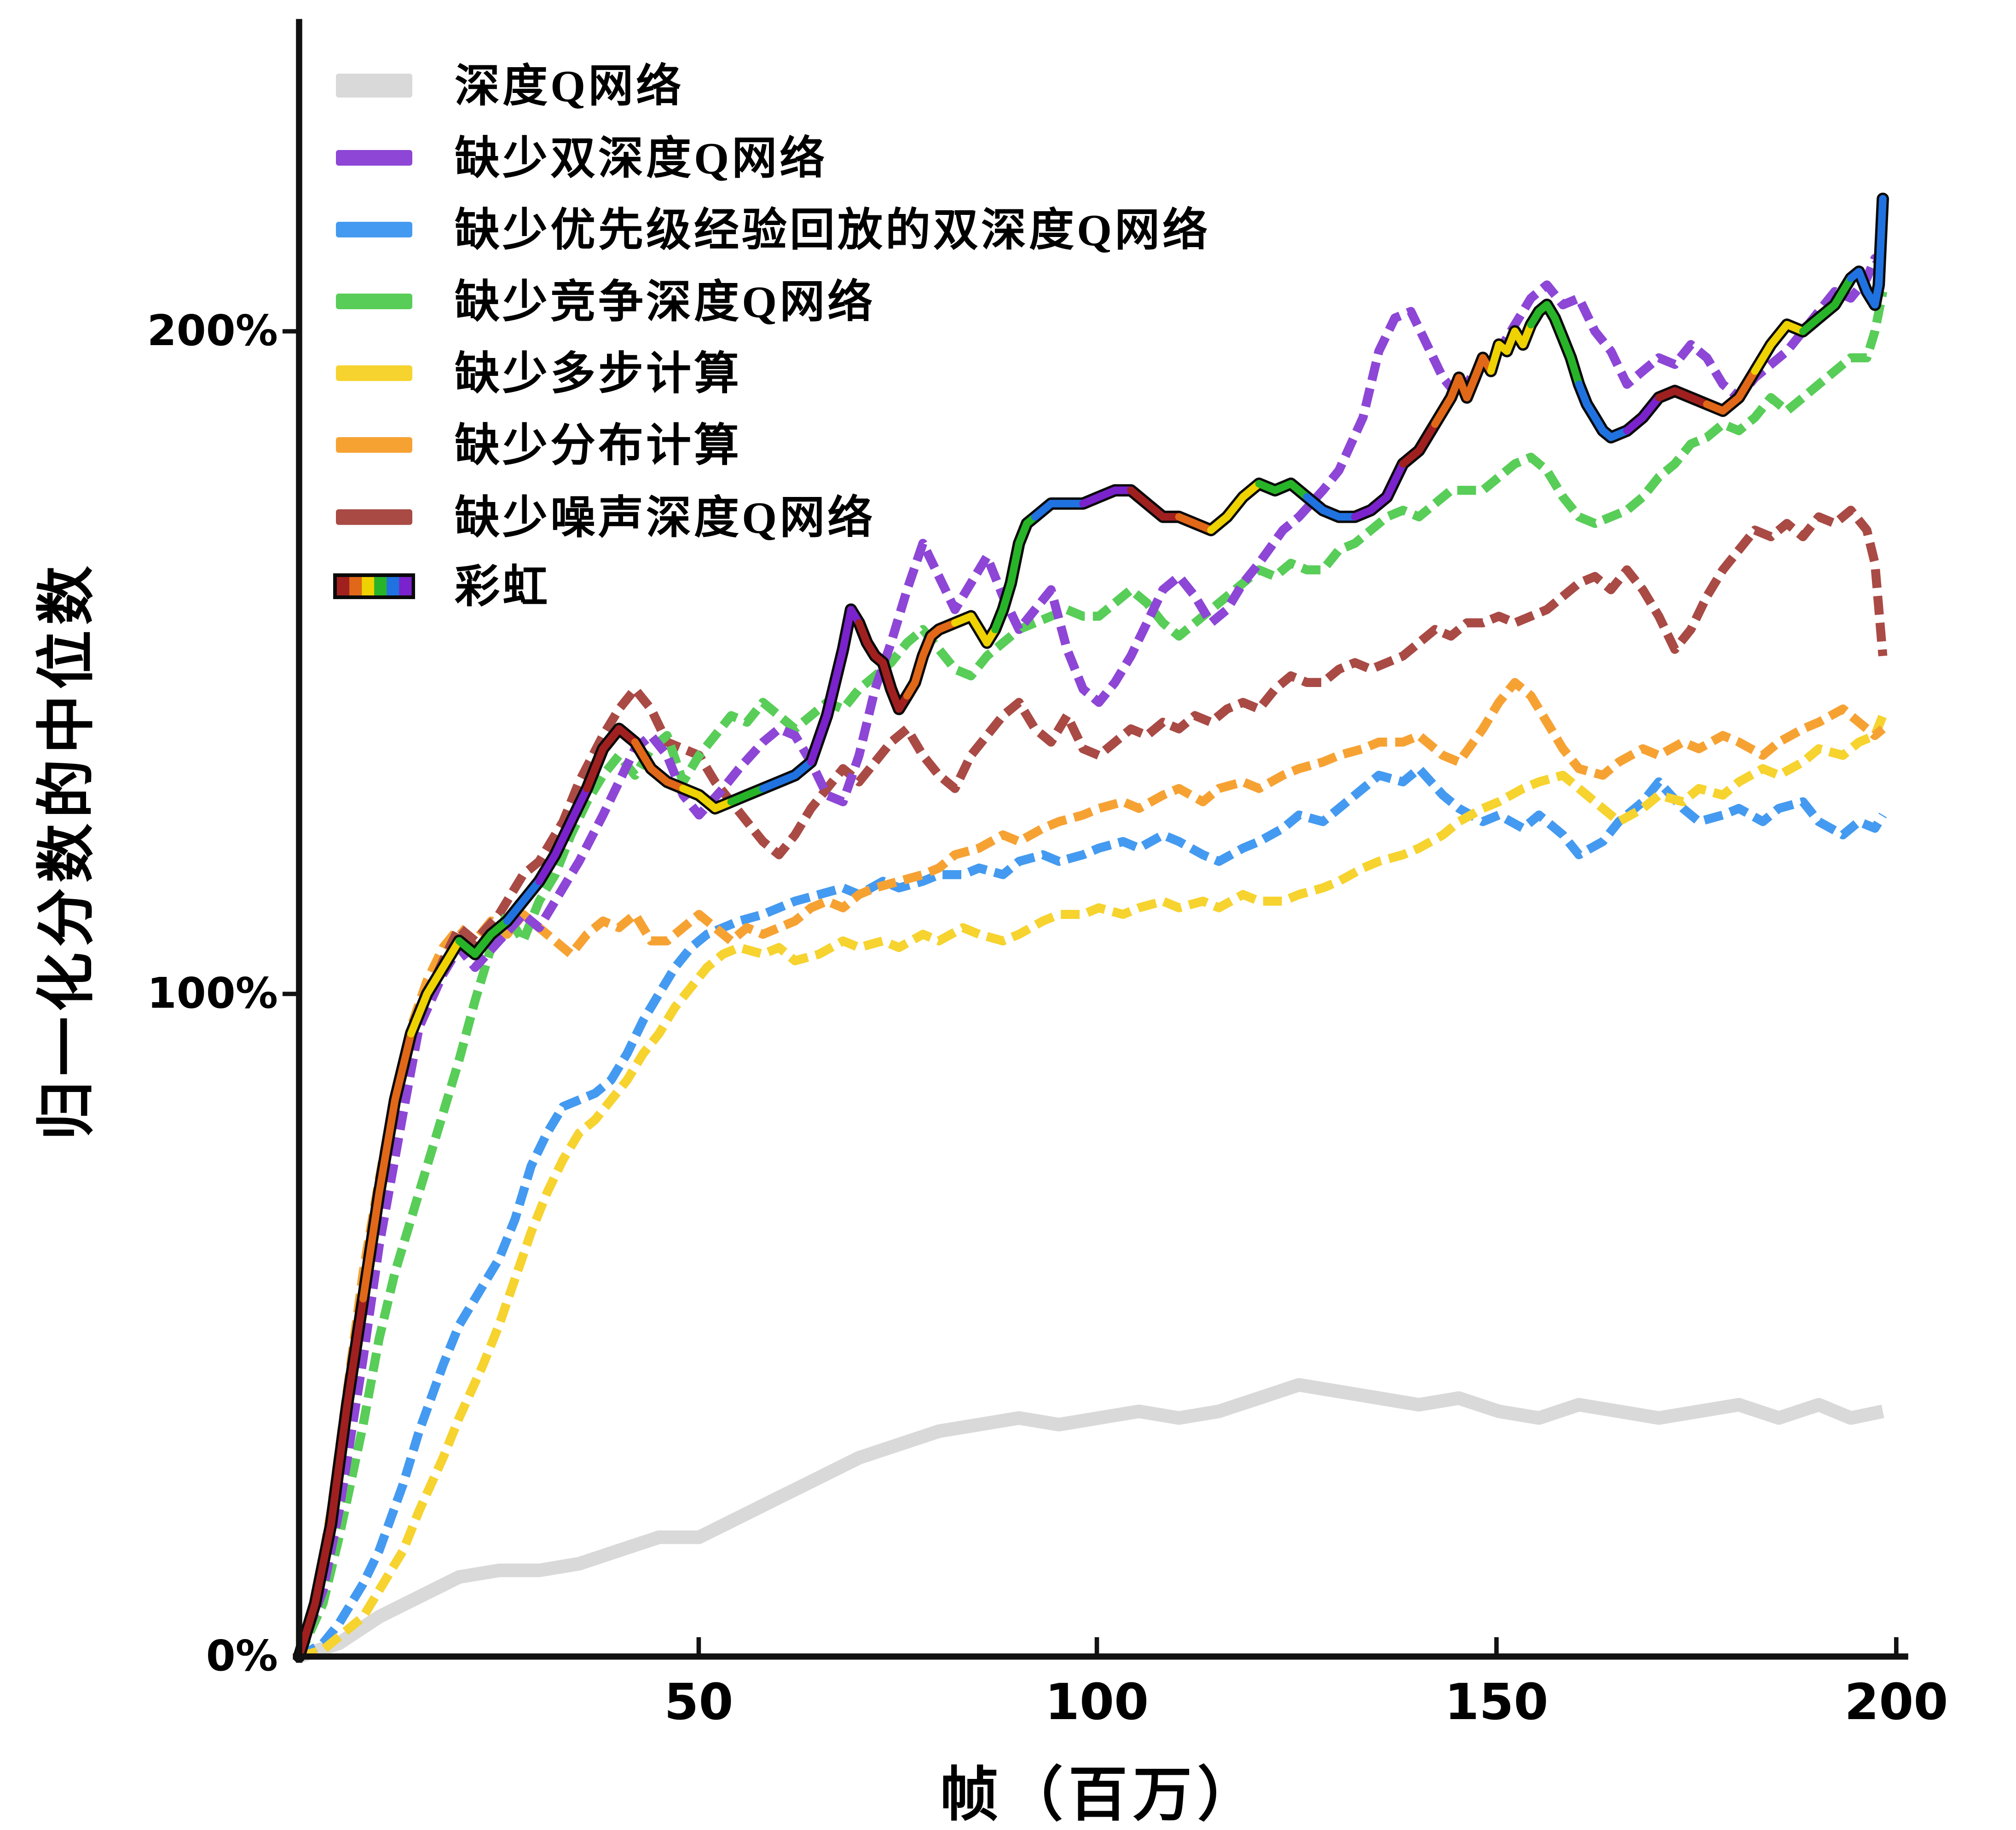  I want to click on x-tick-label-50: 50, so click(698, 1702).